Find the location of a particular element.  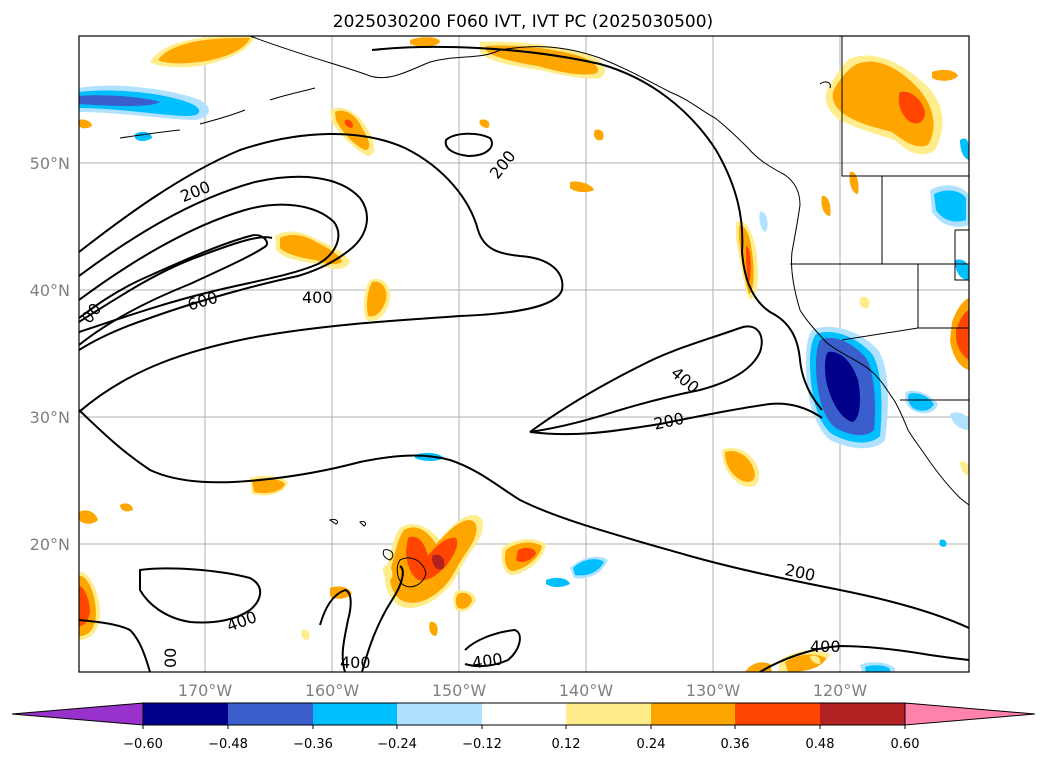

lat-label: 20°N is located at coordinates (50, 544).